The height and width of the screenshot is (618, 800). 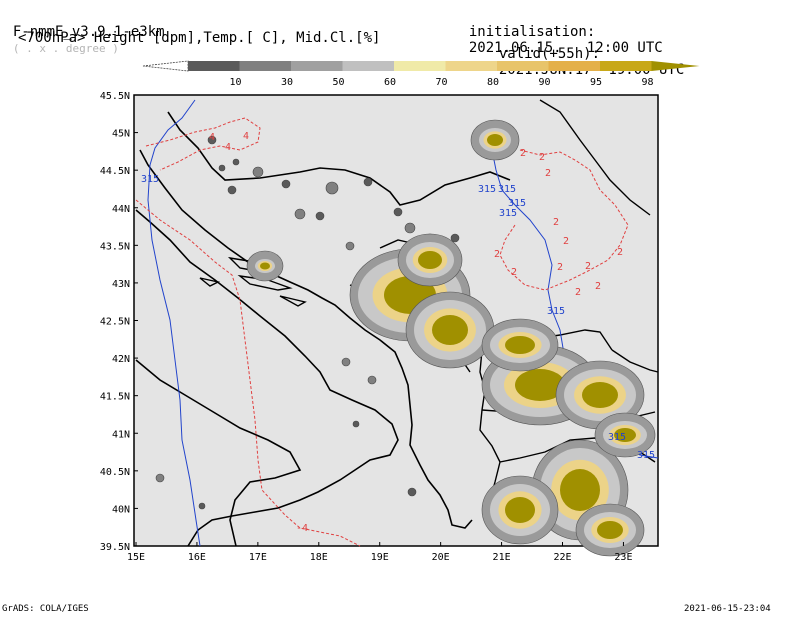 What do you see at coordinates (218, 453) in the screenshot?
I see `italy-heel` at bounding box center [218, 453].